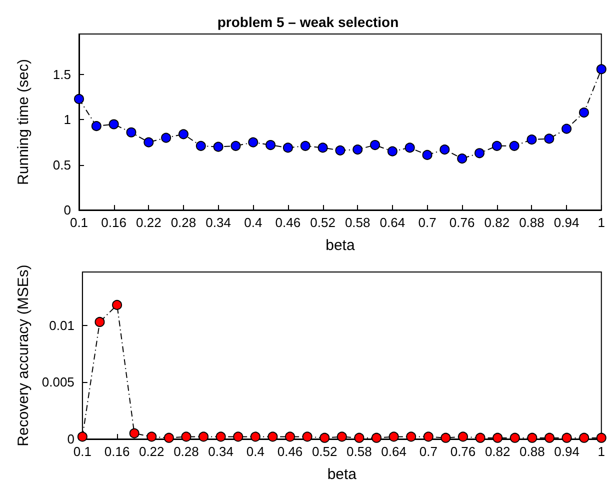 This screenshot has width=608, height=495. I want to click on x-tick-label: 0.88, so click(531, 222).